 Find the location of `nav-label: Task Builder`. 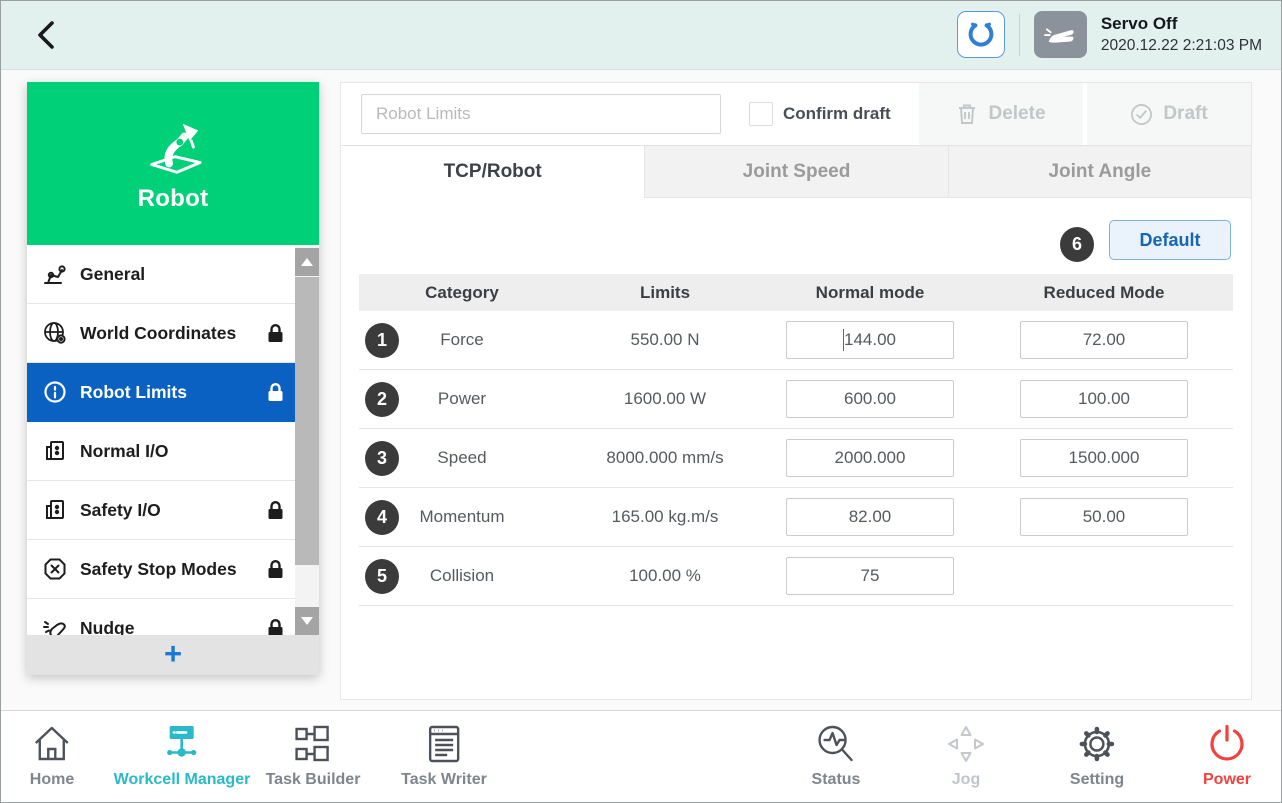

nav-label: Task Builder is located at coordinates (313, 779).